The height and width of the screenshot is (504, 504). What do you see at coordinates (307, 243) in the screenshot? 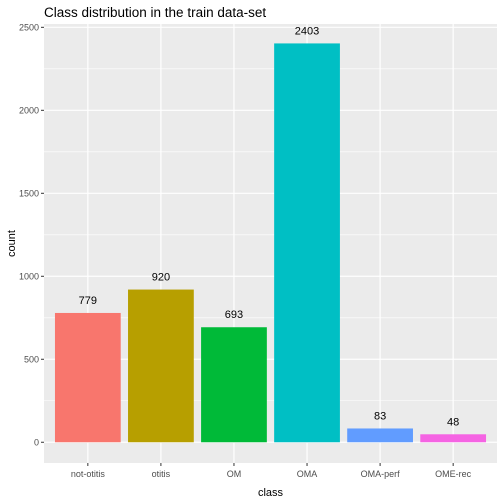
I see `bar-oma` at bounding box center [307, 243].